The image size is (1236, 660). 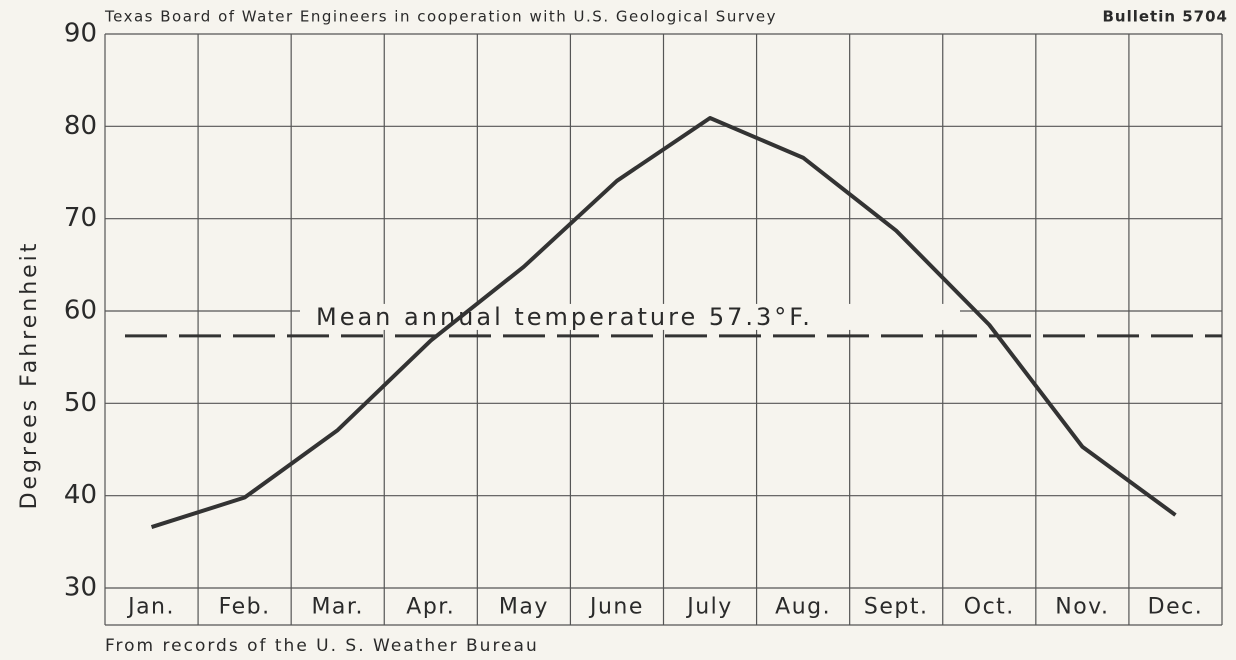 What do you see at coordinates (896, 607) in the screenshot?
I see `x-tick-label: Sept.` at bounding box center [896, 607].